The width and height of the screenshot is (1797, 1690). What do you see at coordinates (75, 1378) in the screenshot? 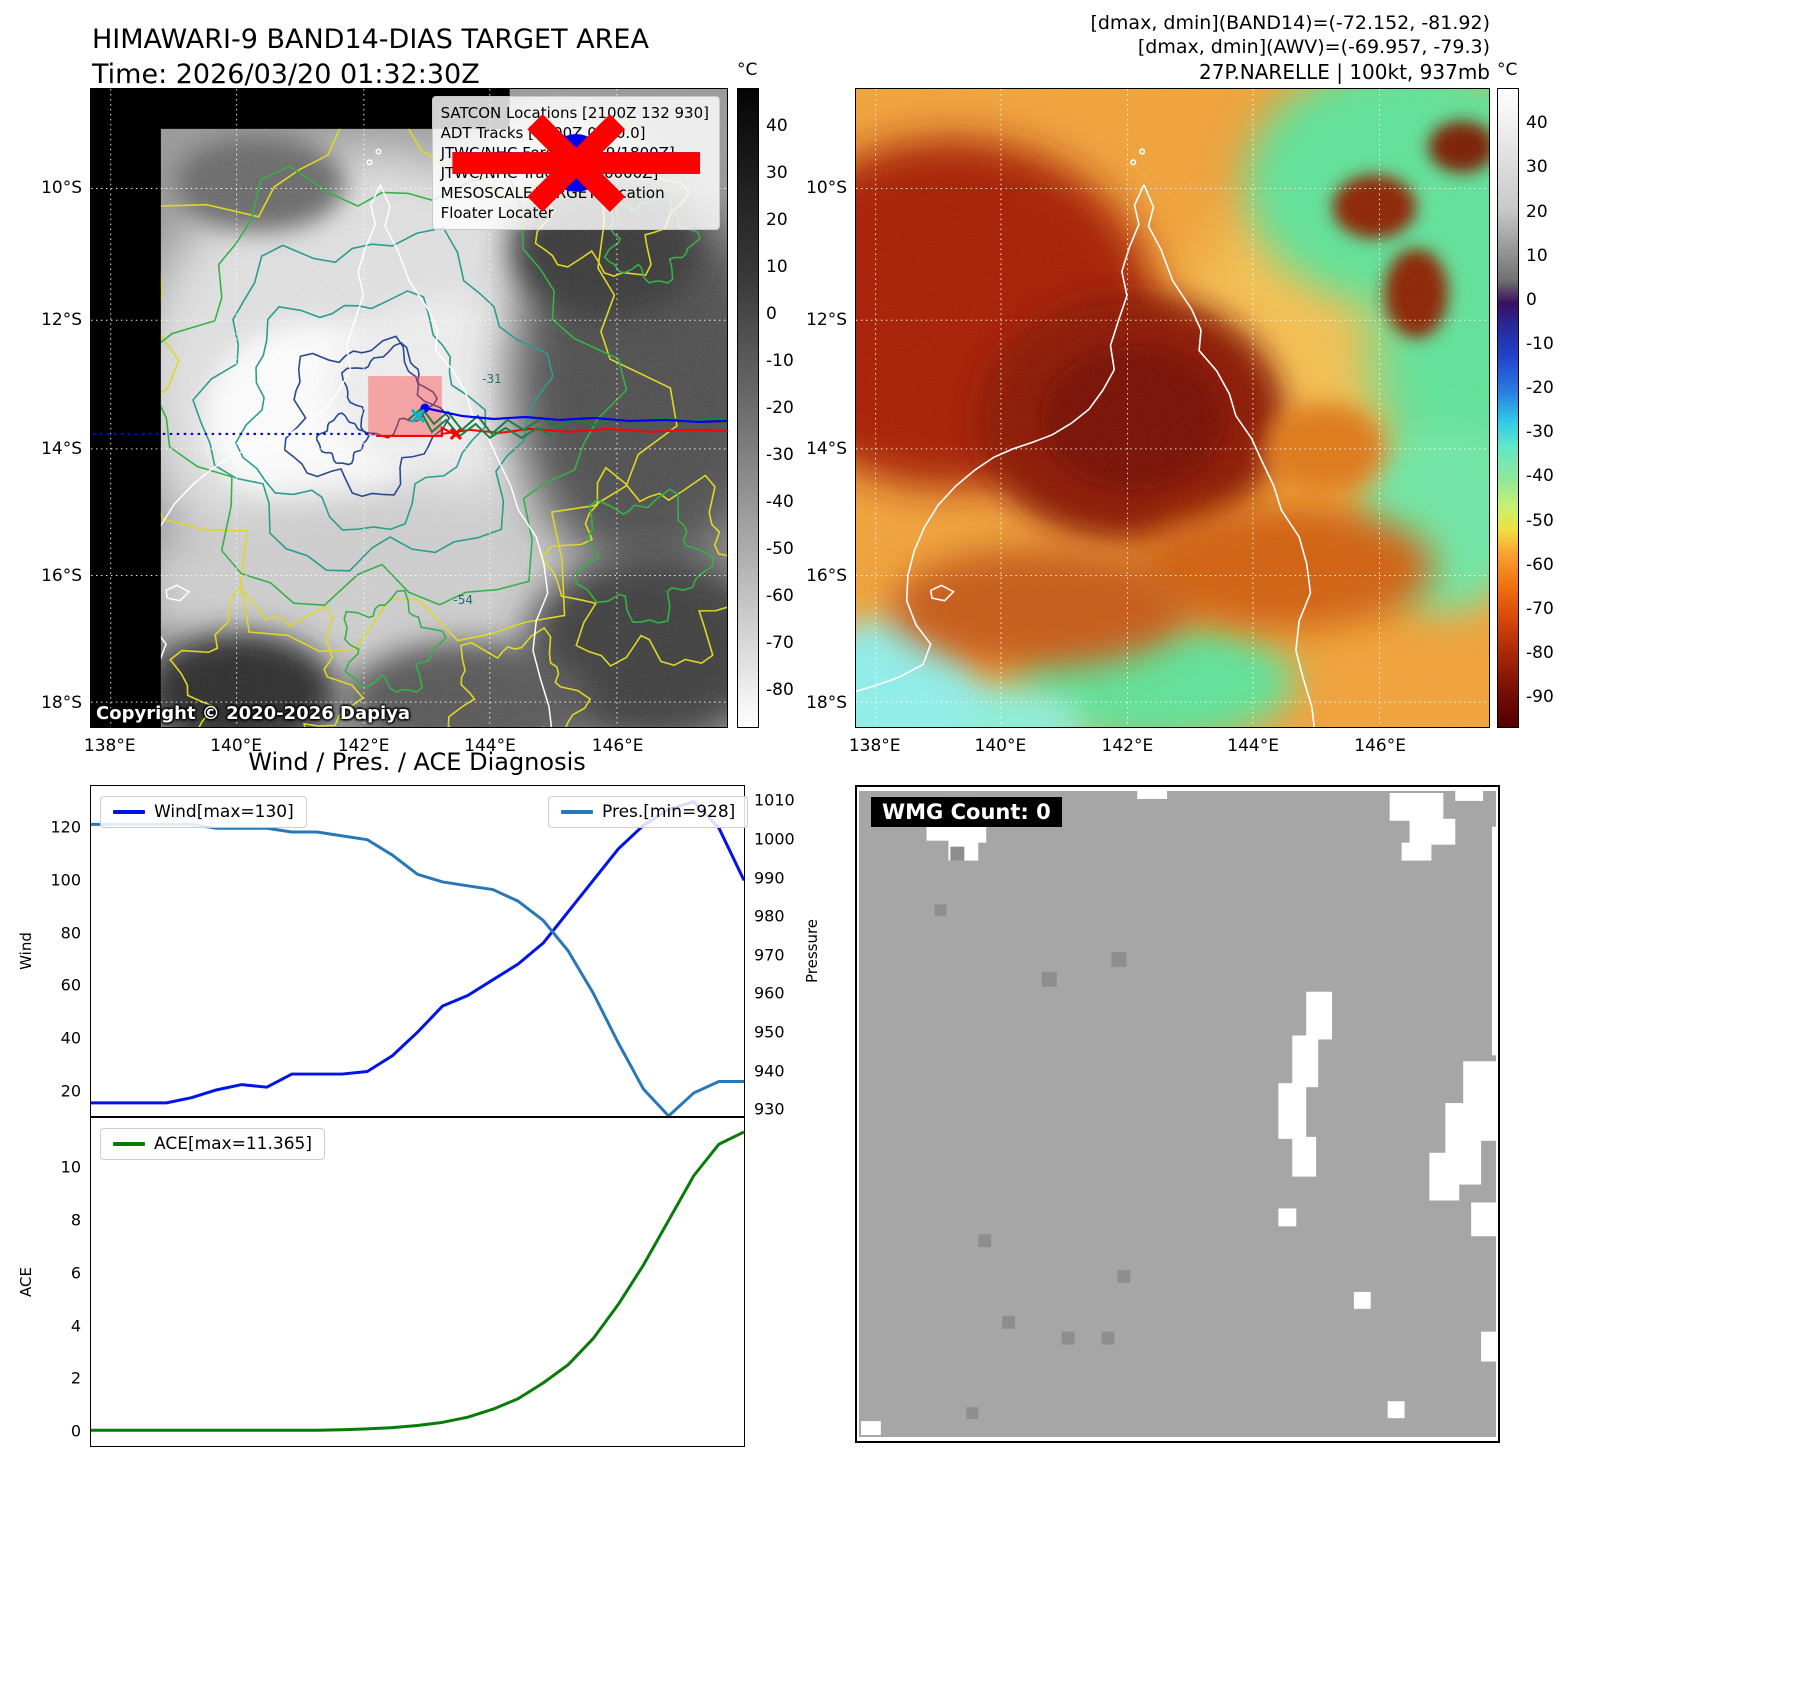
I see `ace-tick-label: 2` at bounding box center [75, 1378].